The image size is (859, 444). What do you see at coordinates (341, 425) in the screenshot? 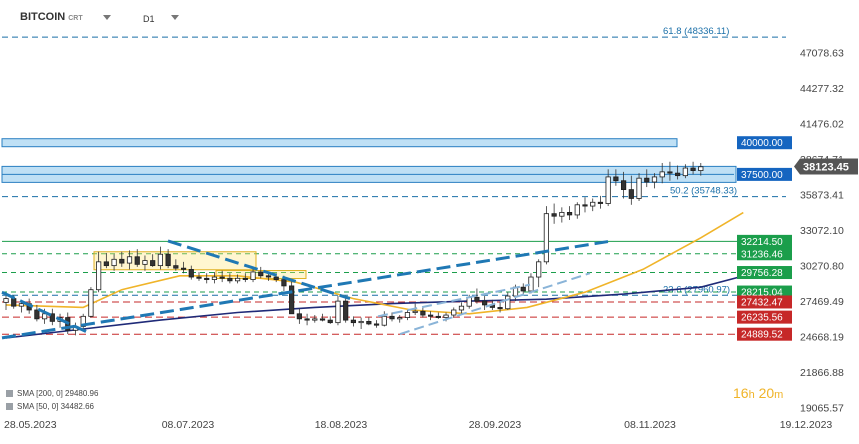
I see `x-tick-label: 18.08.2023` at bounding box center [341, 425].